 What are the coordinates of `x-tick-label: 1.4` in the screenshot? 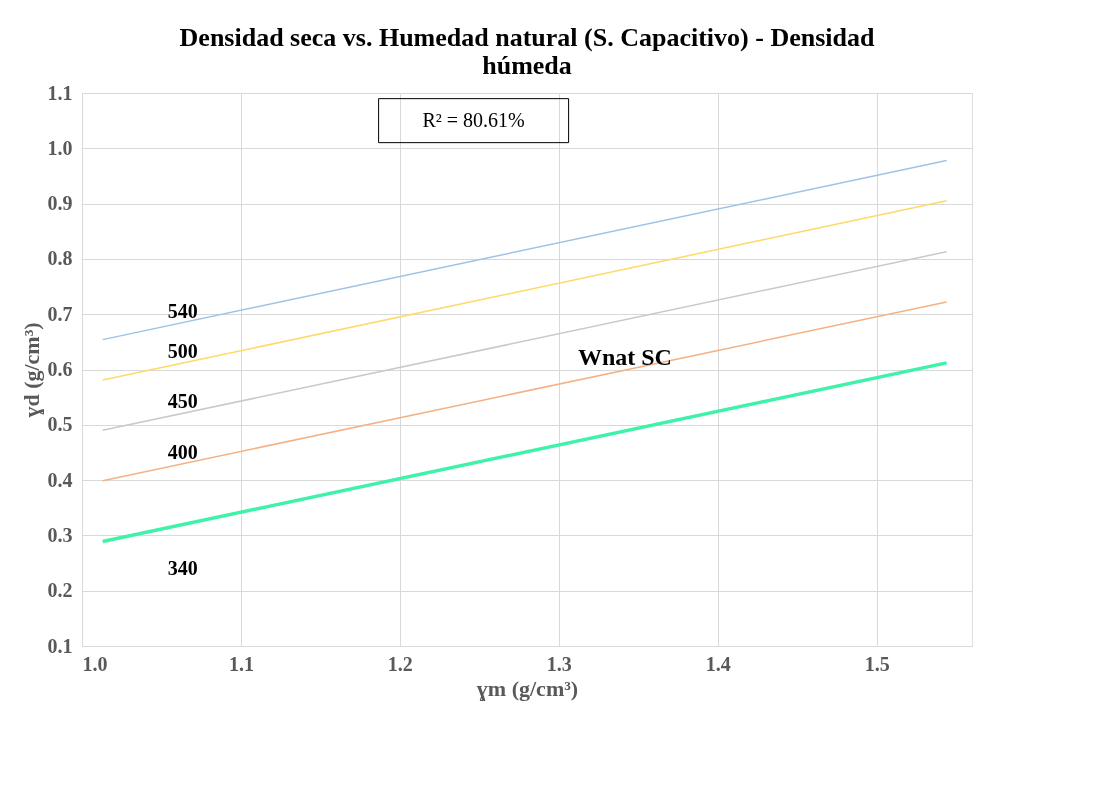 It's located at (718, 663).